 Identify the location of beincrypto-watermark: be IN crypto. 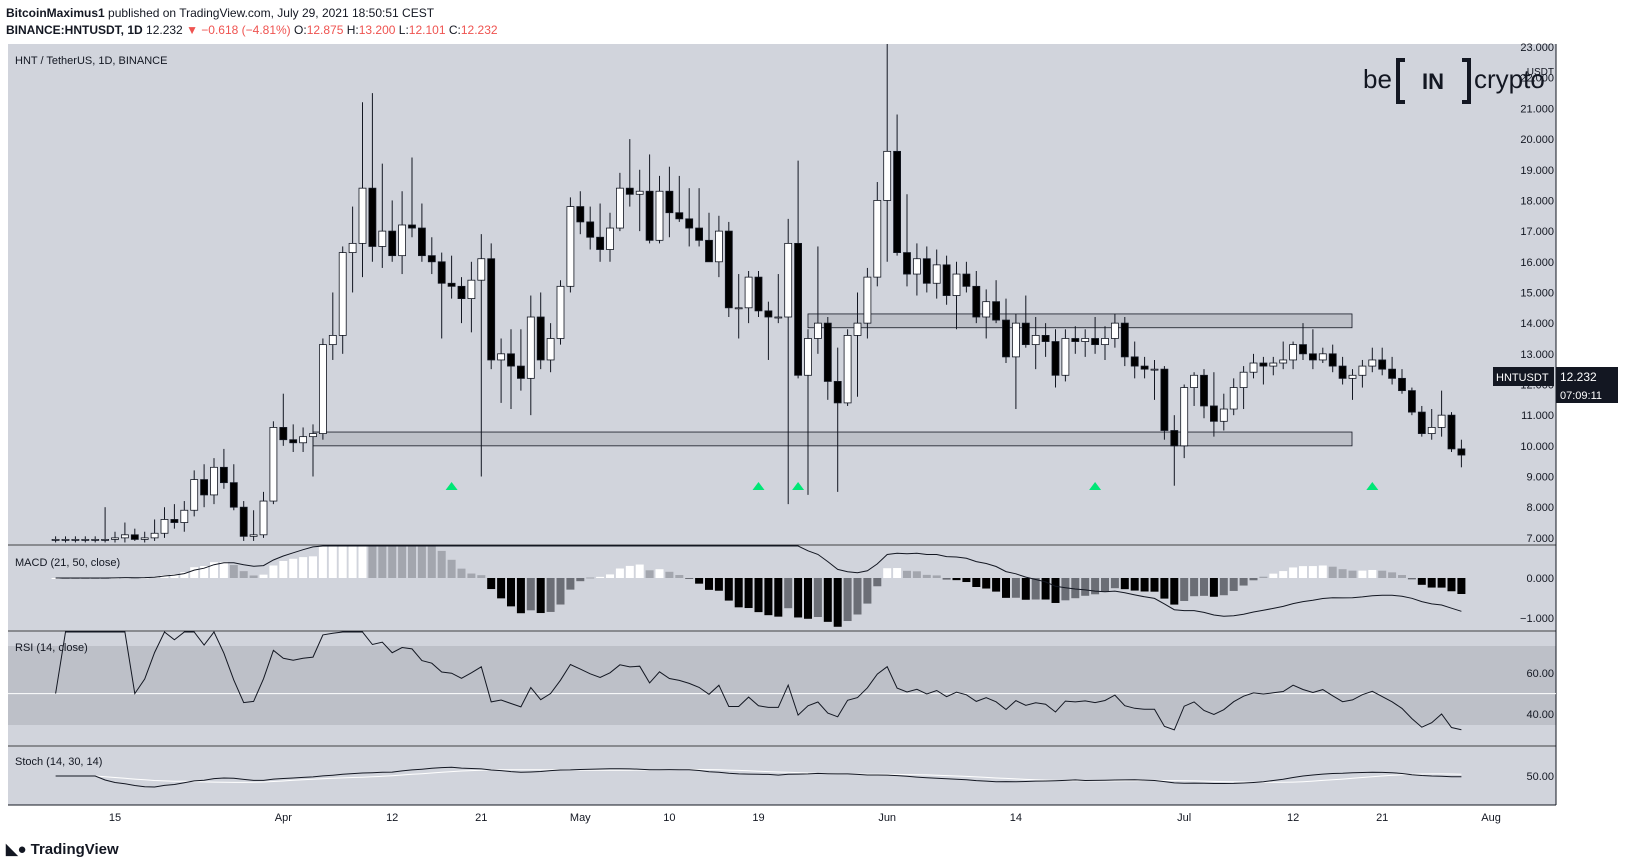
(1454, 81).